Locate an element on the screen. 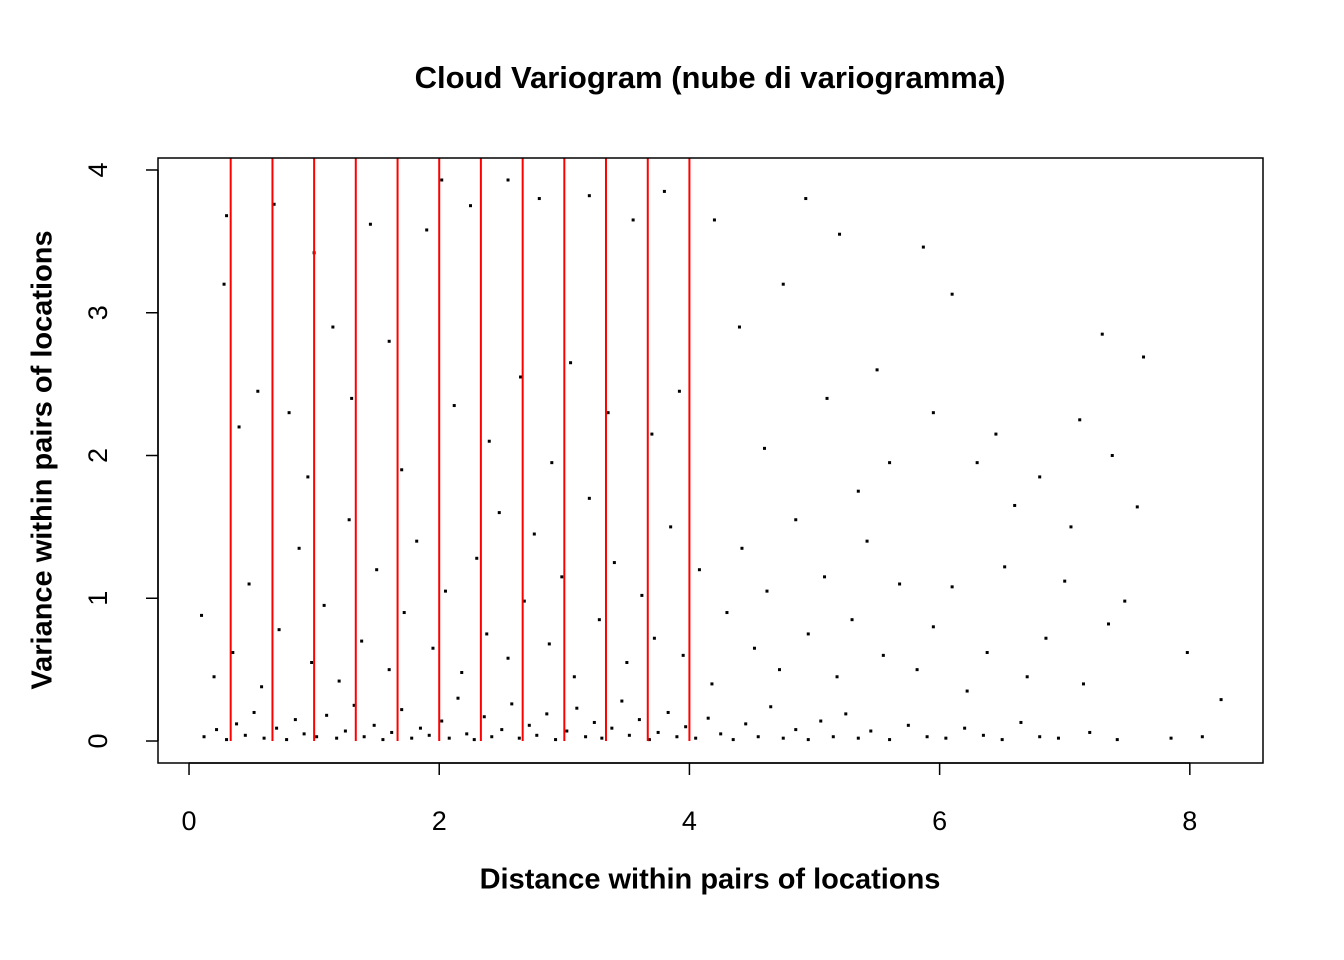 The height and width of the screenshot is (960, 1344). x-tick-label: 2 is located at coordinates (439, 821).